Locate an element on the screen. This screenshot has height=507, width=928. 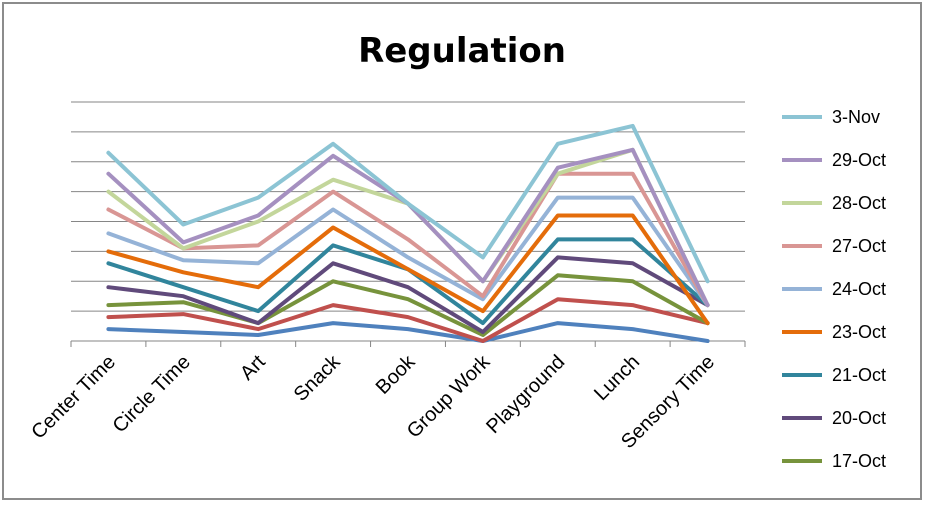
legend-label: 3-Nov is located at coordinates (856, 117).